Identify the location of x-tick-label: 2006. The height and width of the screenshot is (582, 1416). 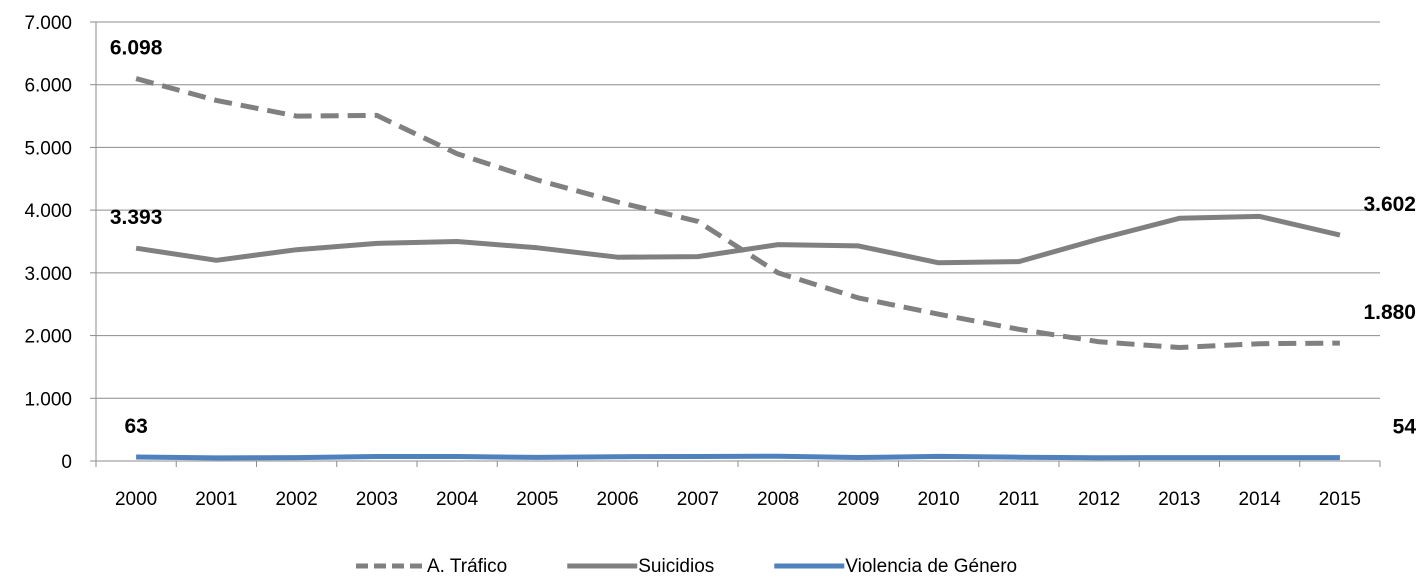
(617, 499).